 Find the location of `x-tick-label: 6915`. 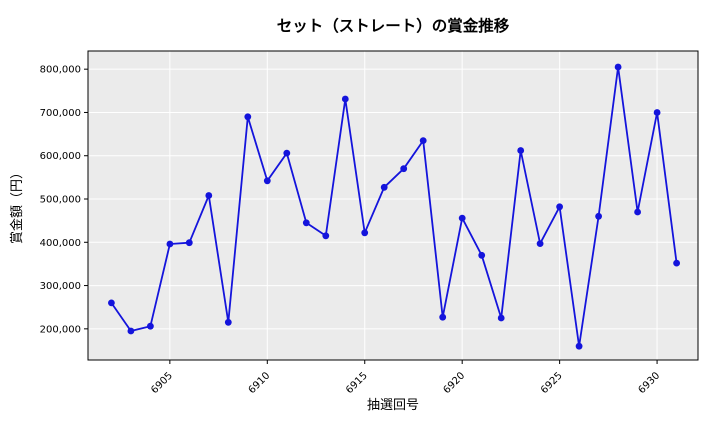

x-tick-label: 6915 is located at coordinates (357, 383).